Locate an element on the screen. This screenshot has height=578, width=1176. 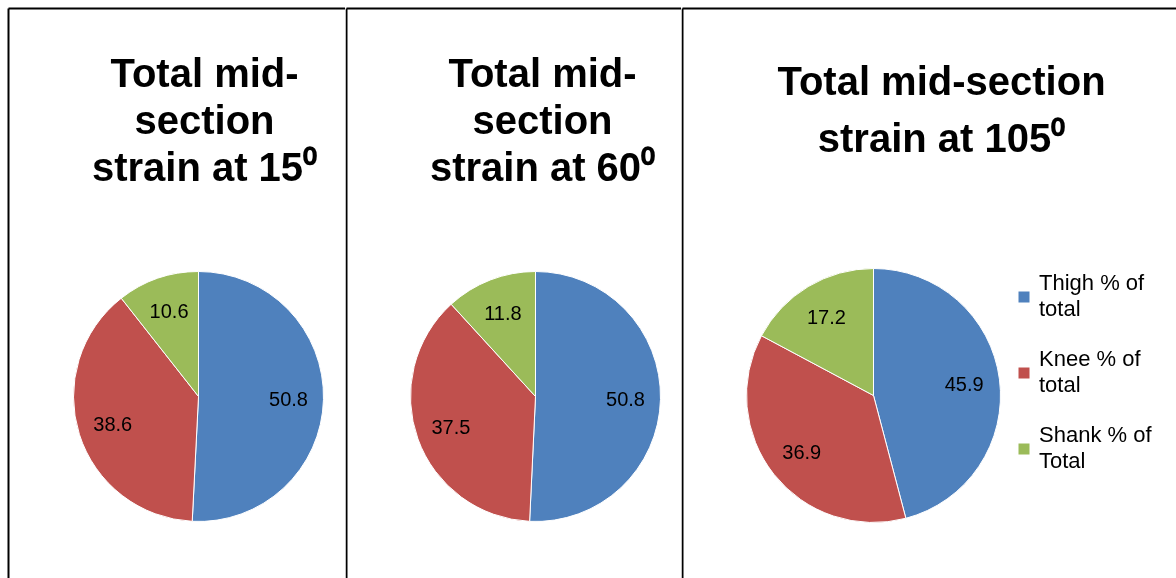
data-label: 37.5 is located at coordinates (451, 427).